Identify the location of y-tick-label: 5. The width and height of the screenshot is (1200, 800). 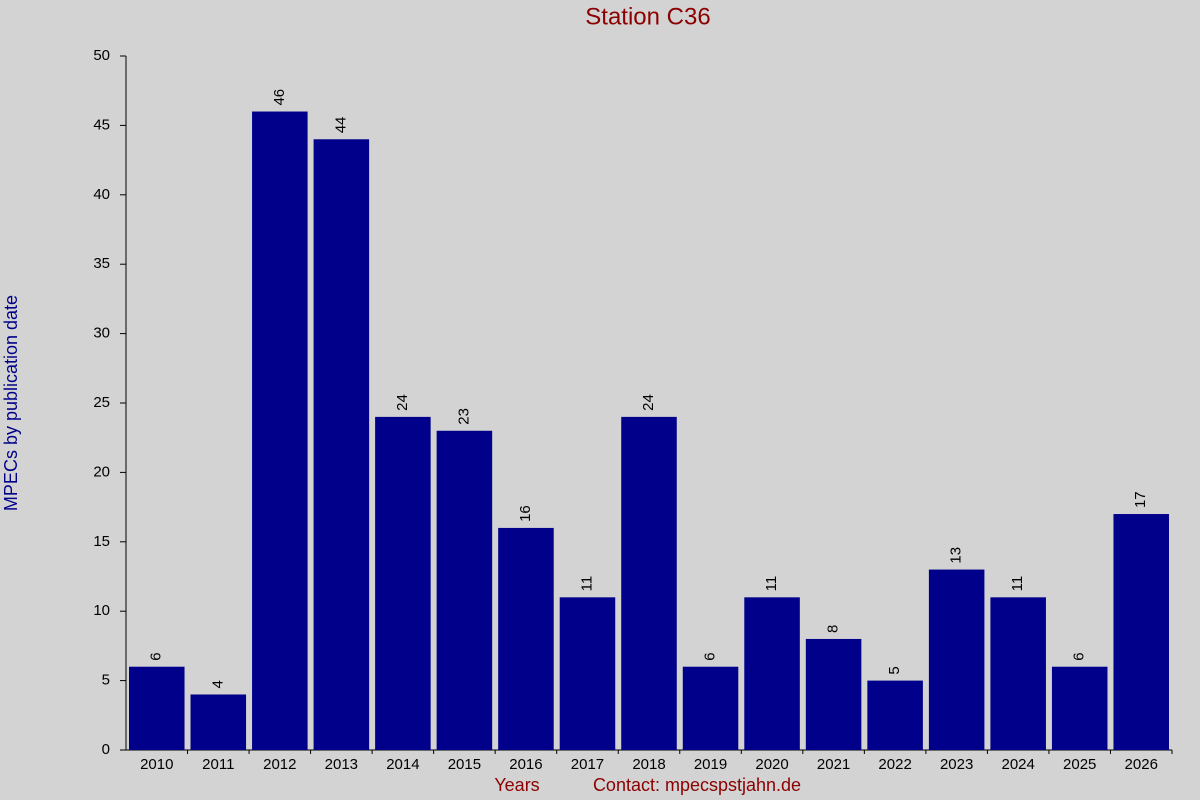
(106, 680).